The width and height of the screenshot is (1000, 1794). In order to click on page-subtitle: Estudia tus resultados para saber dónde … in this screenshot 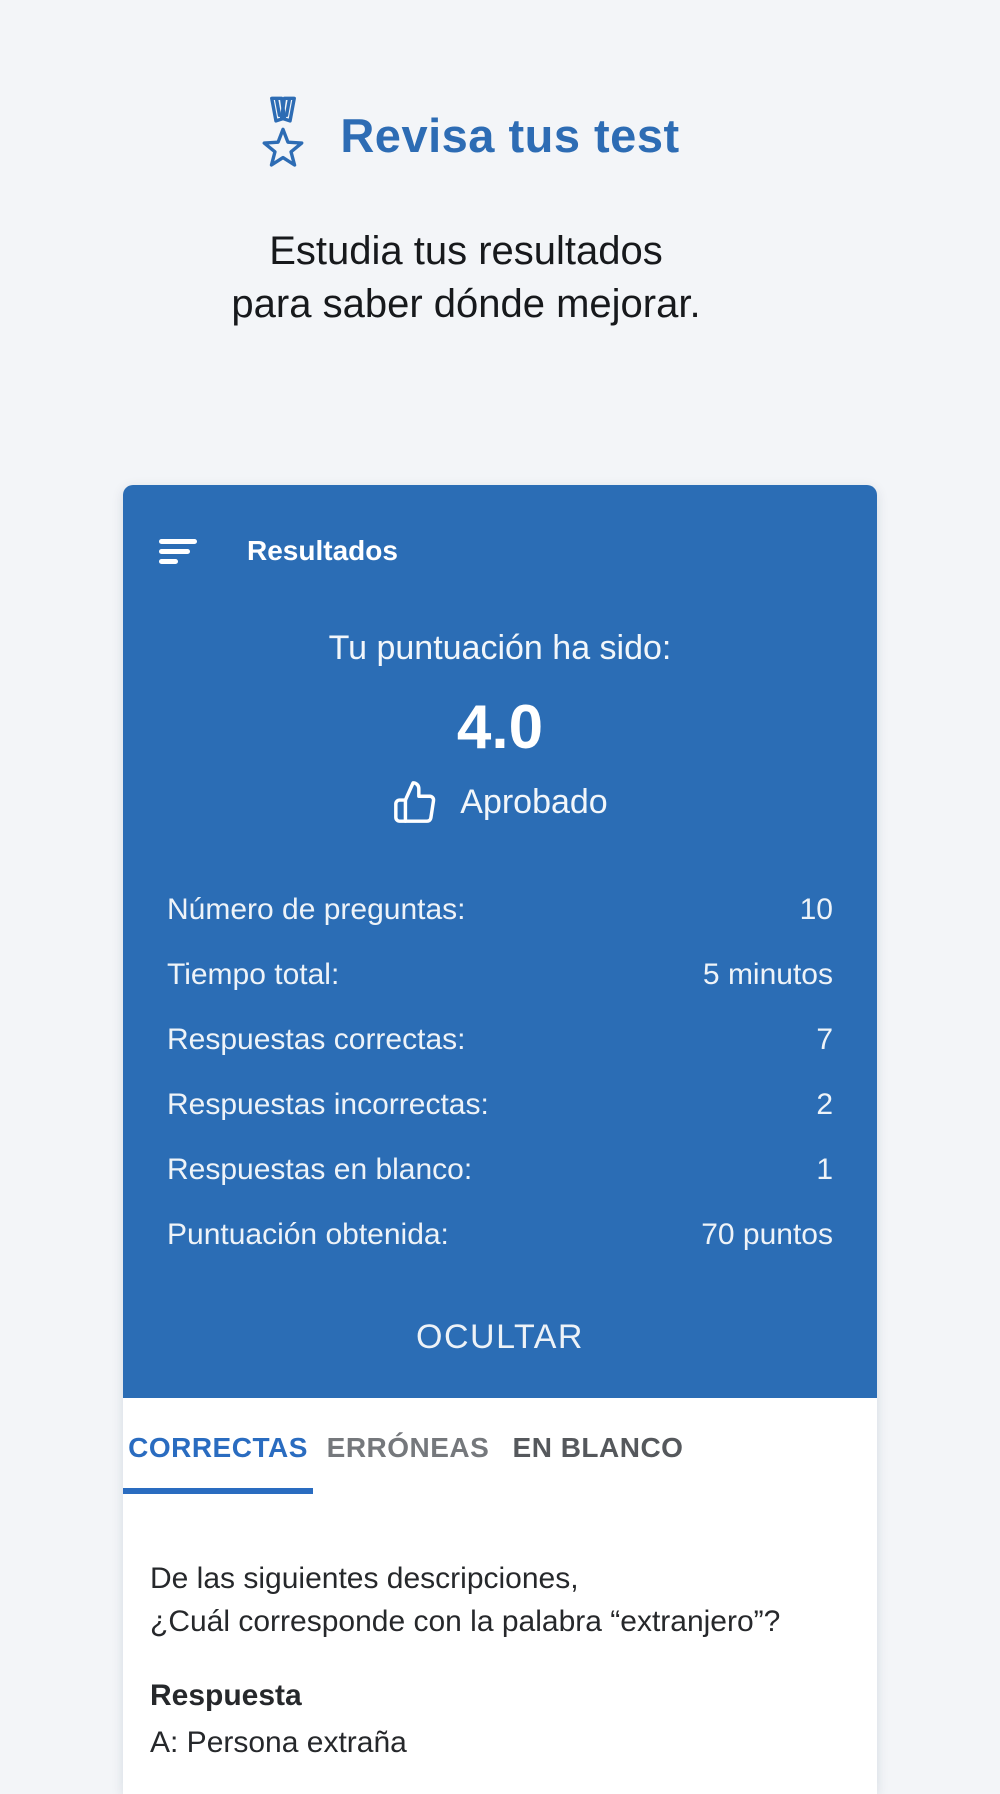, I will do `click(483, 278)`.